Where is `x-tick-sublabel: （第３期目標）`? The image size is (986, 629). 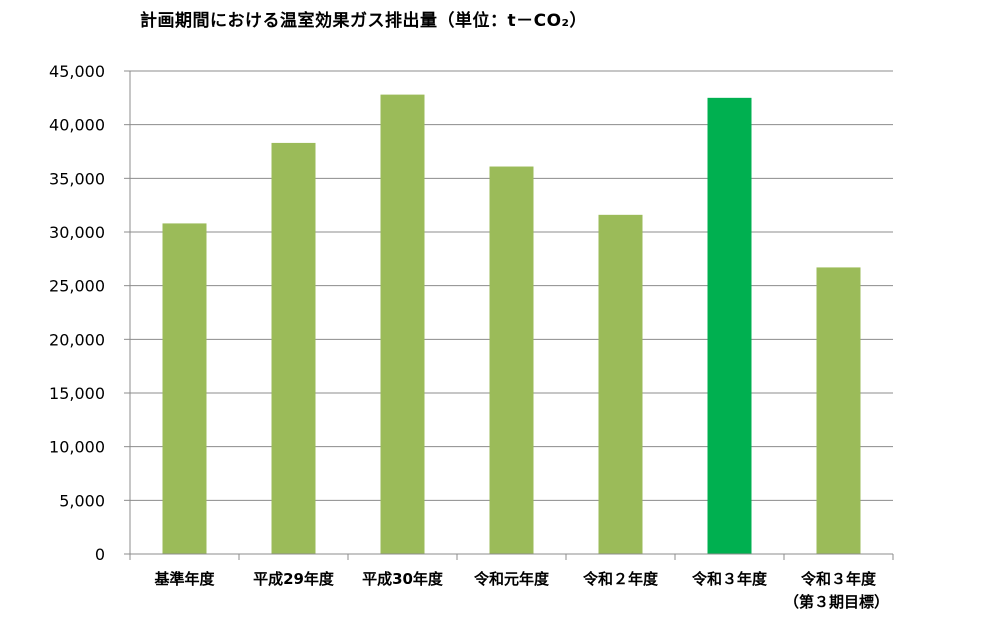
x-tick-sublabel: （第３期目標） is located at coordinates (836, 602).